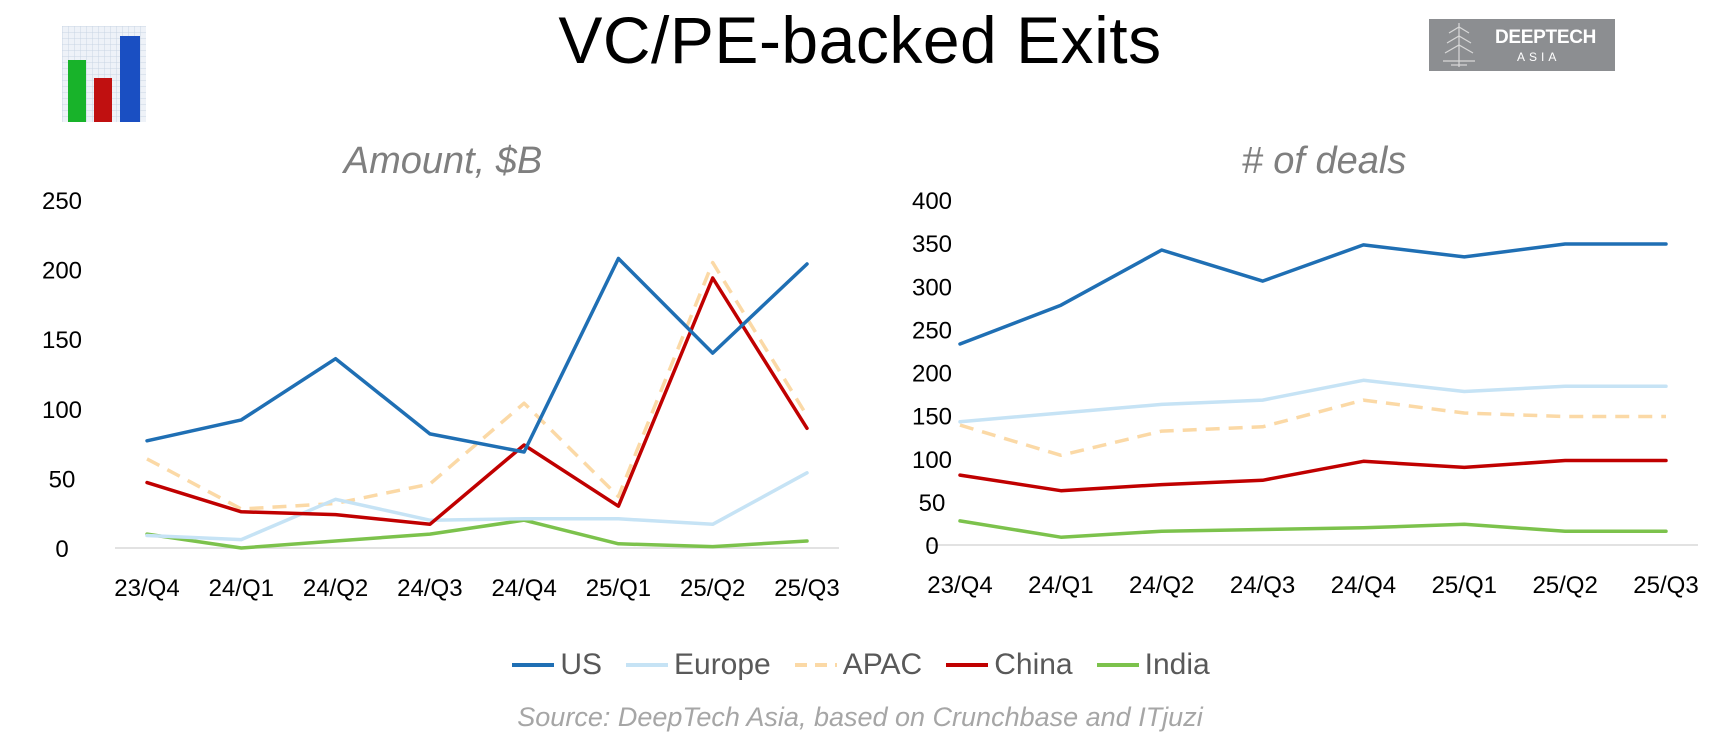 The height and width of the screenshot is (743, 1720). What do you see at coordinates (1464, 585) in the screenshot?
I see `deals-x-tick-label: 25/Q1` at bounding box center [1464, 585].